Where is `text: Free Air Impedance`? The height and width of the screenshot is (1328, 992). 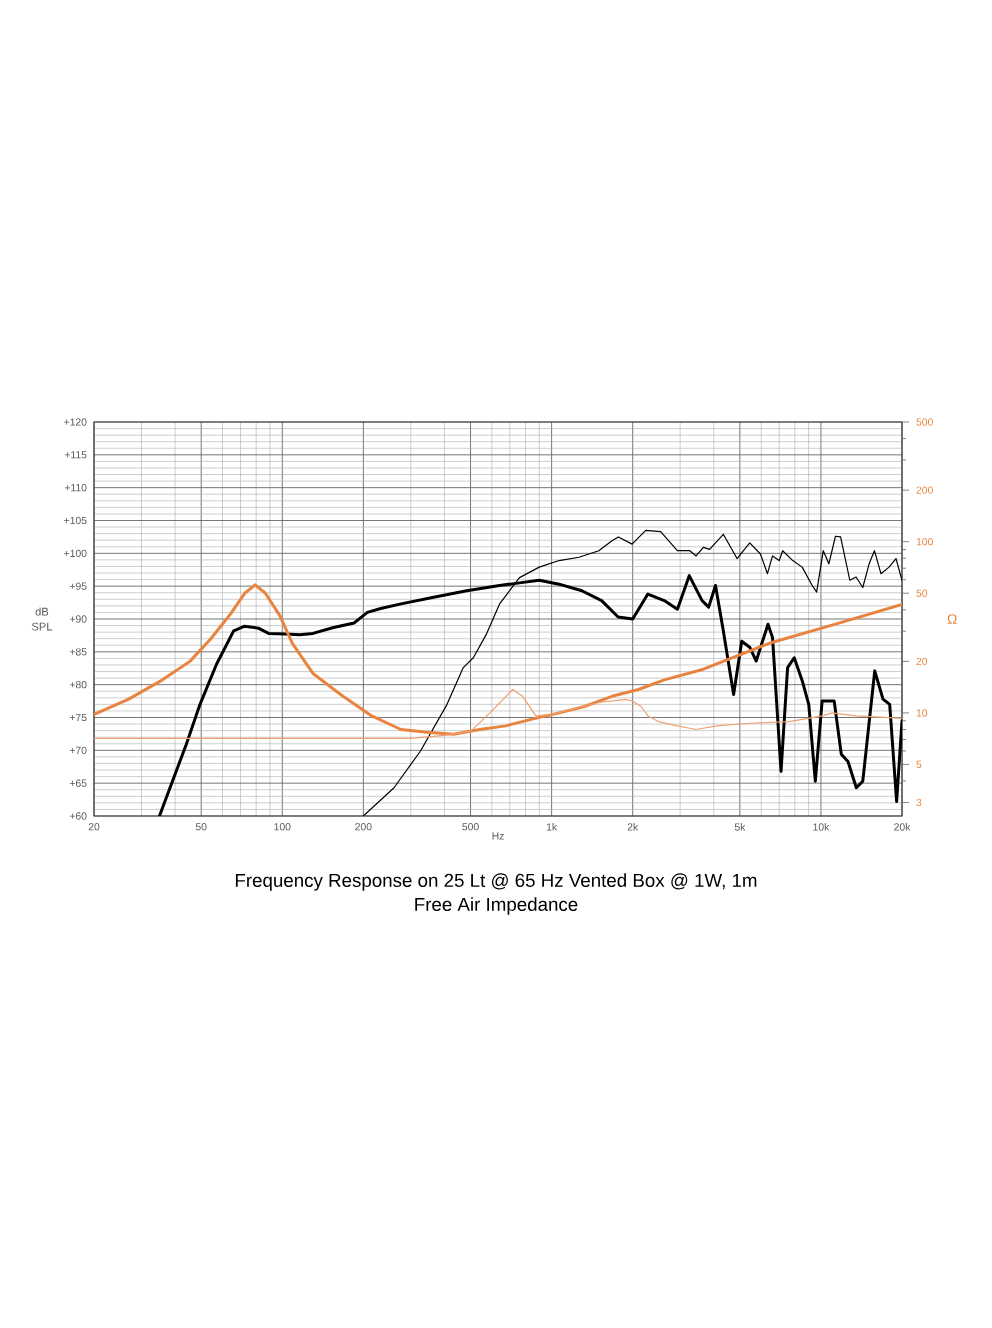
text: Free Air Impedance is located at coordinates (496, 906).